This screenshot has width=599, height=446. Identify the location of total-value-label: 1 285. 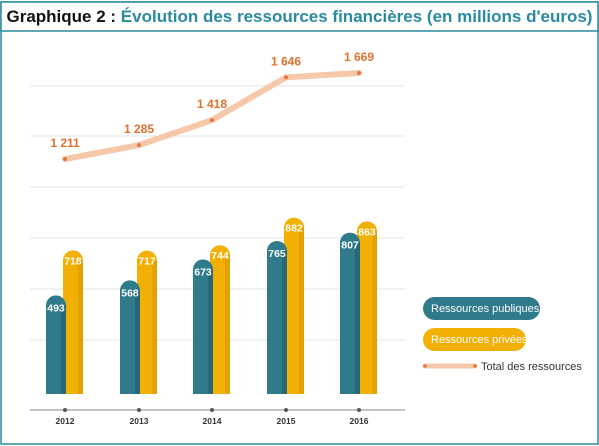
(139, 129).